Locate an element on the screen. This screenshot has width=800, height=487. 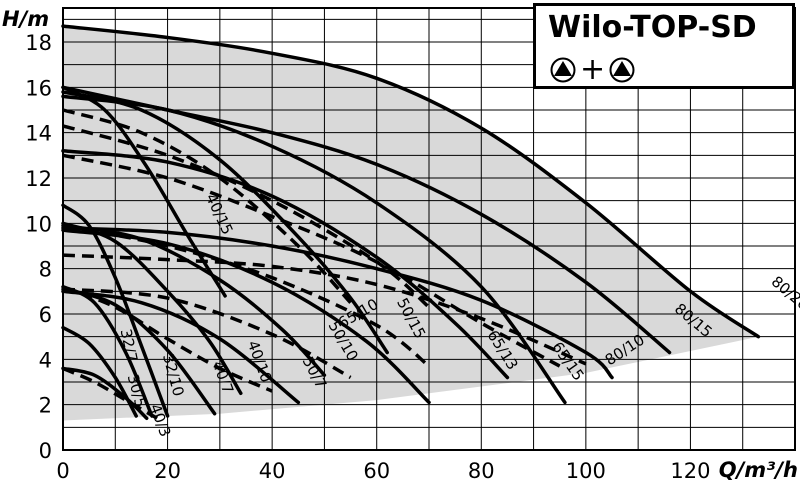
x-tick-label: 80 is located at coordinates (481, 471).